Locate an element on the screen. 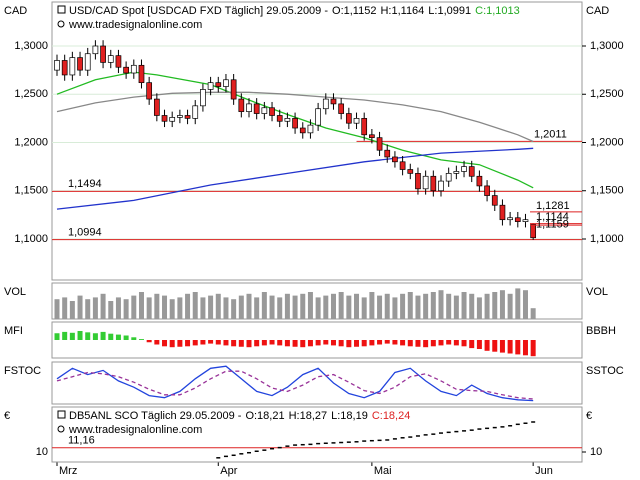 This screenshot has height=480, width=640. quote: O:1,1152 is located at coordinates (354, 11).